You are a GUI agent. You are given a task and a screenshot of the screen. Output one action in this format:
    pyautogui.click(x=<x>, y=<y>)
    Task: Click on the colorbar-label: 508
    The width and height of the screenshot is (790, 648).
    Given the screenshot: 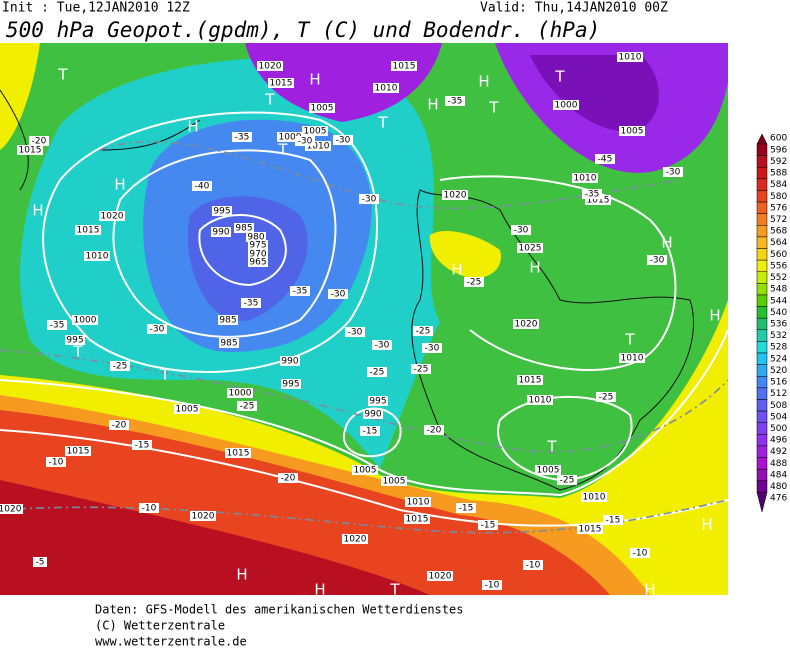 What is the action you would take?
    pyautogui.click(x=778, y=406)
    